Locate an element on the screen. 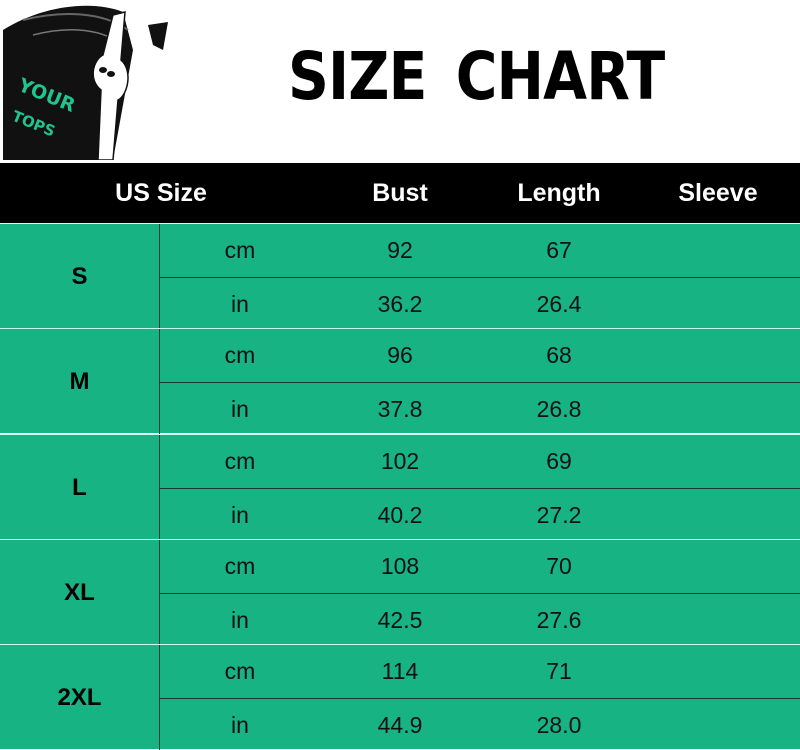 The height and width of the screenshot is (750, 800). length-cell: 27.2 is located at coordinates (559, 515).